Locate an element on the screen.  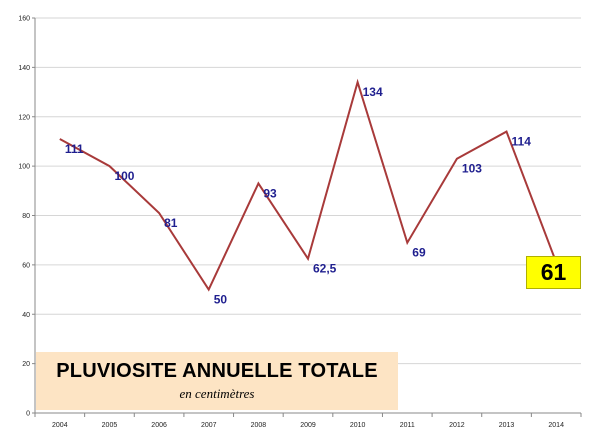
x-tick-label: 2009 is located at coordinates (308, 425).